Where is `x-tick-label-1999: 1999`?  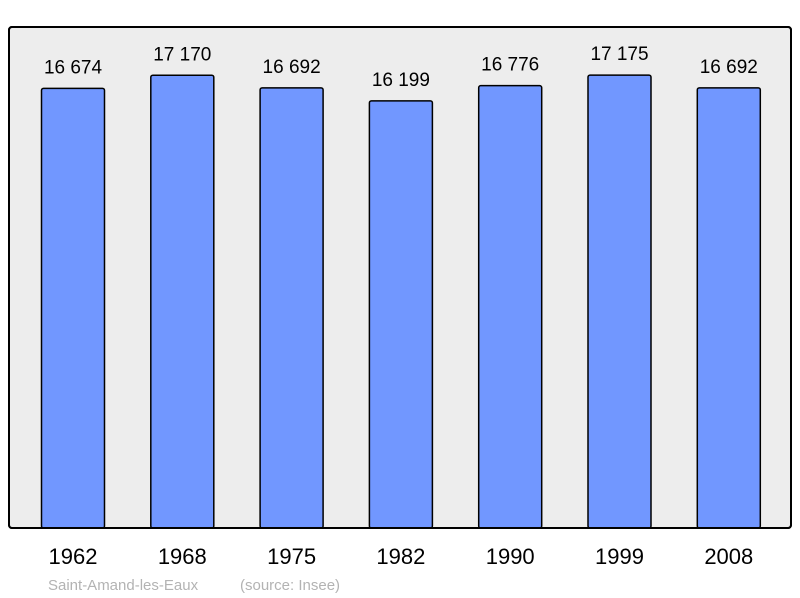
x-tick-label-1999: 1999 is located at coordinates (619, 556).